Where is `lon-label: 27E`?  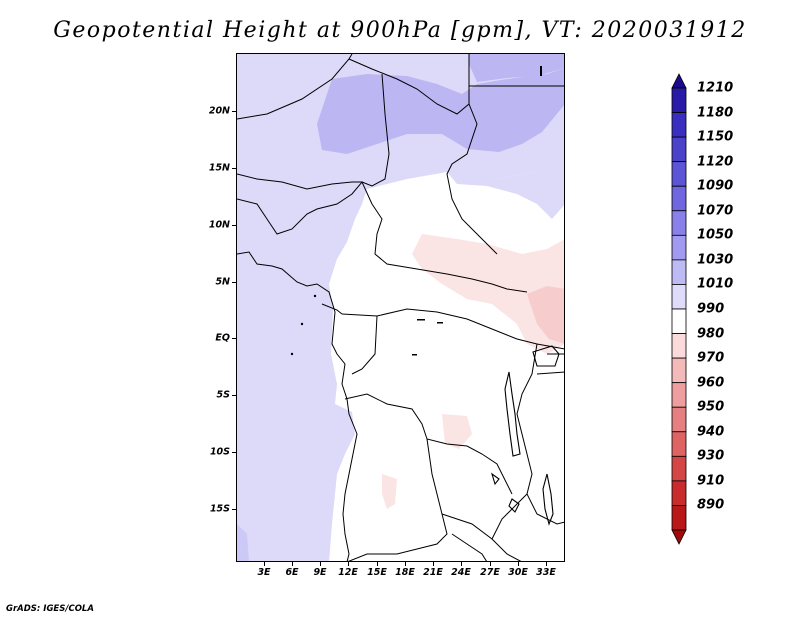
lon-label: 27E is located at coordinates (490, 572).